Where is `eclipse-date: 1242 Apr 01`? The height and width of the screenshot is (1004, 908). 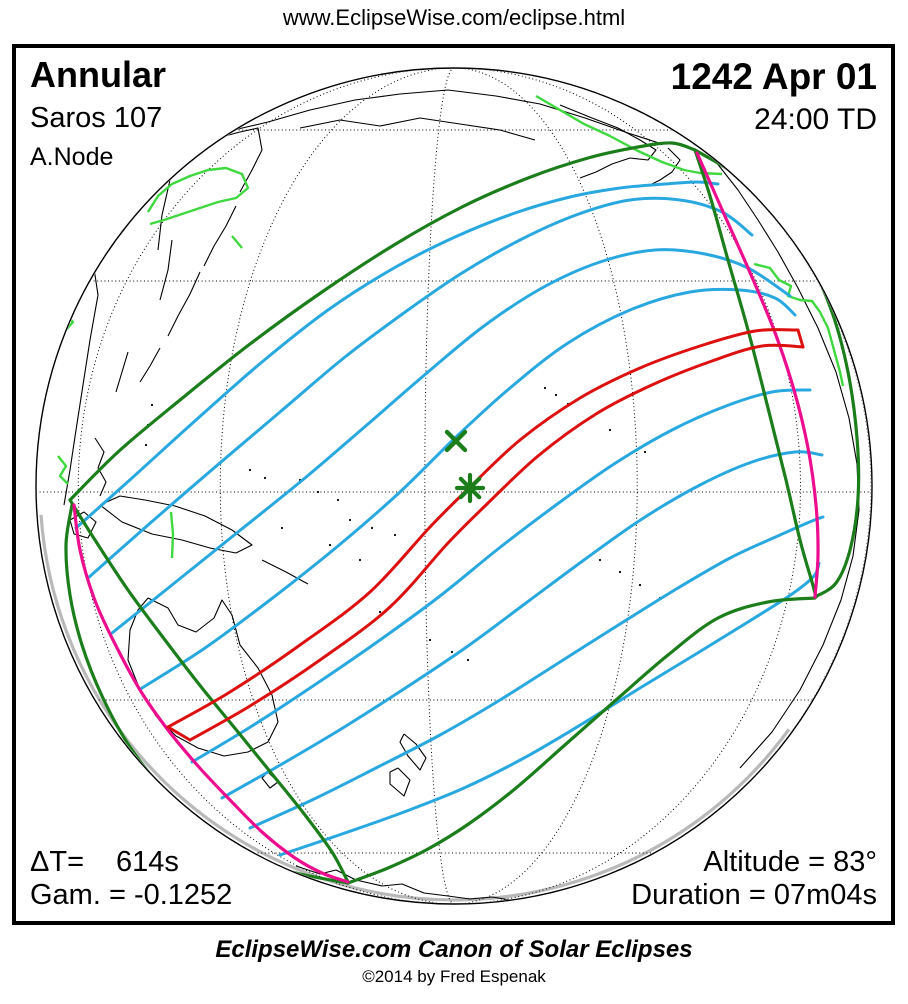
eclipse-date: 1242 Apr 01 is located at coordinates (773, 76).